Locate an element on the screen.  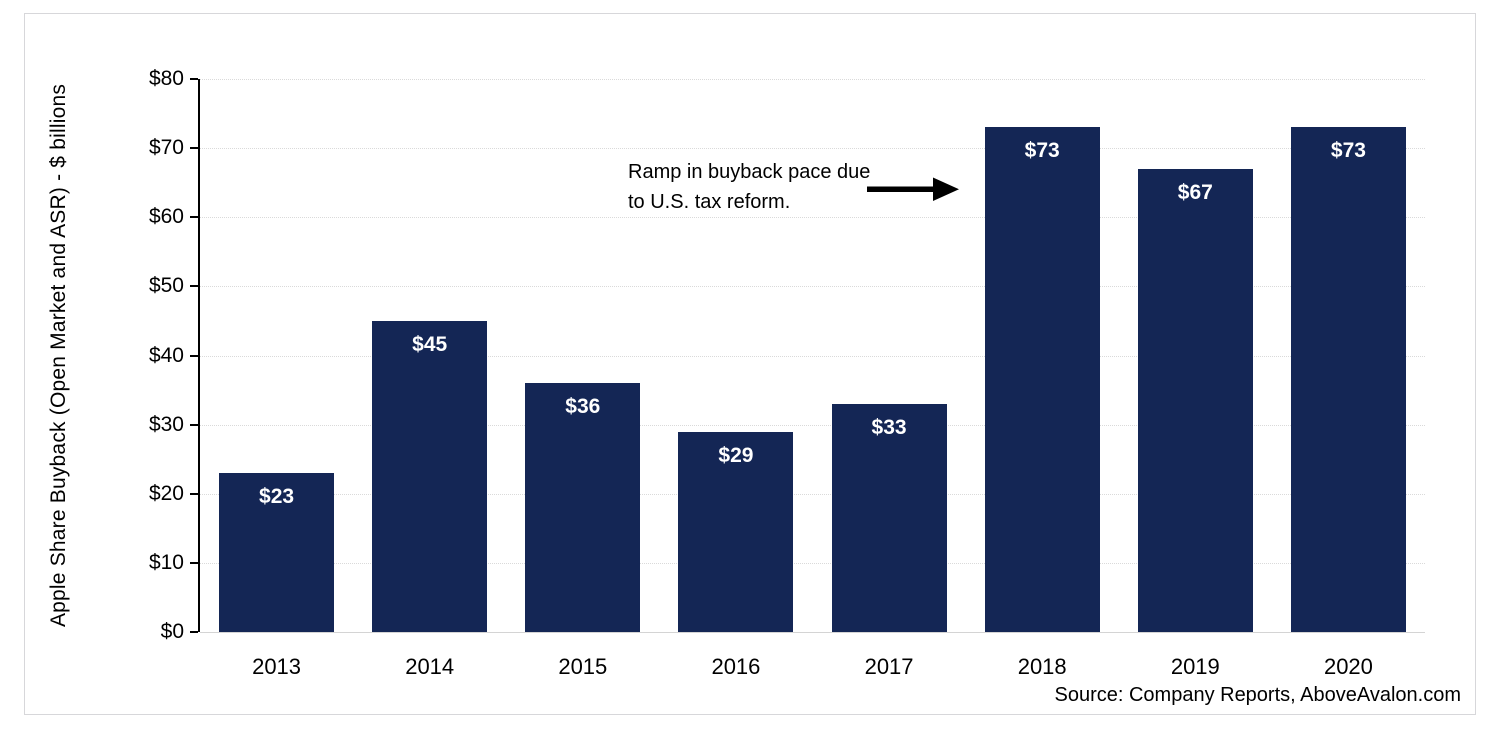
y-tick-label-70: $70 is located at coordinates (166, 148).